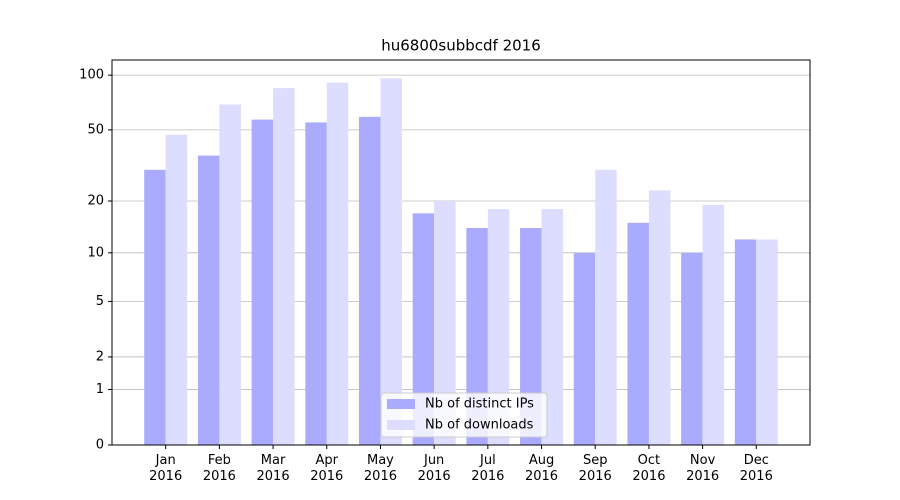 The height and width of the screenshot is (500, 900). Describe the element at coordinates (327, 468) in the screenshot. I see `x-tick-label: Apr 2016` at that location.